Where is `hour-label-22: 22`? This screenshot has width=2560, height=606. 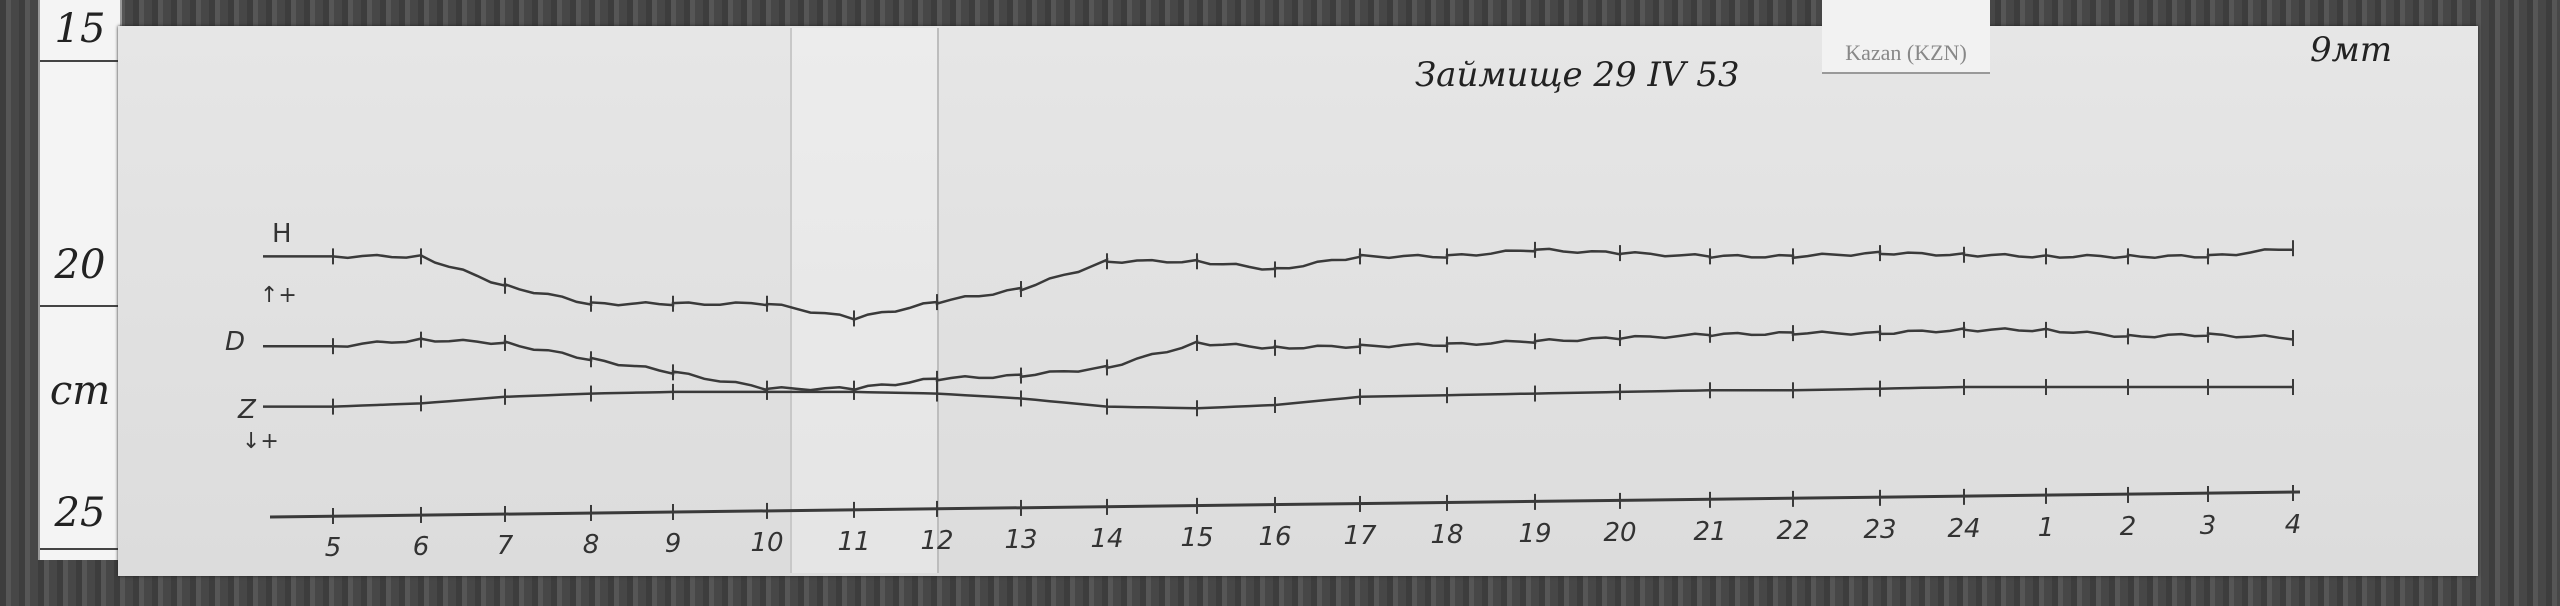
hour-label-22: 22 is located at coordinates (1792, 531).